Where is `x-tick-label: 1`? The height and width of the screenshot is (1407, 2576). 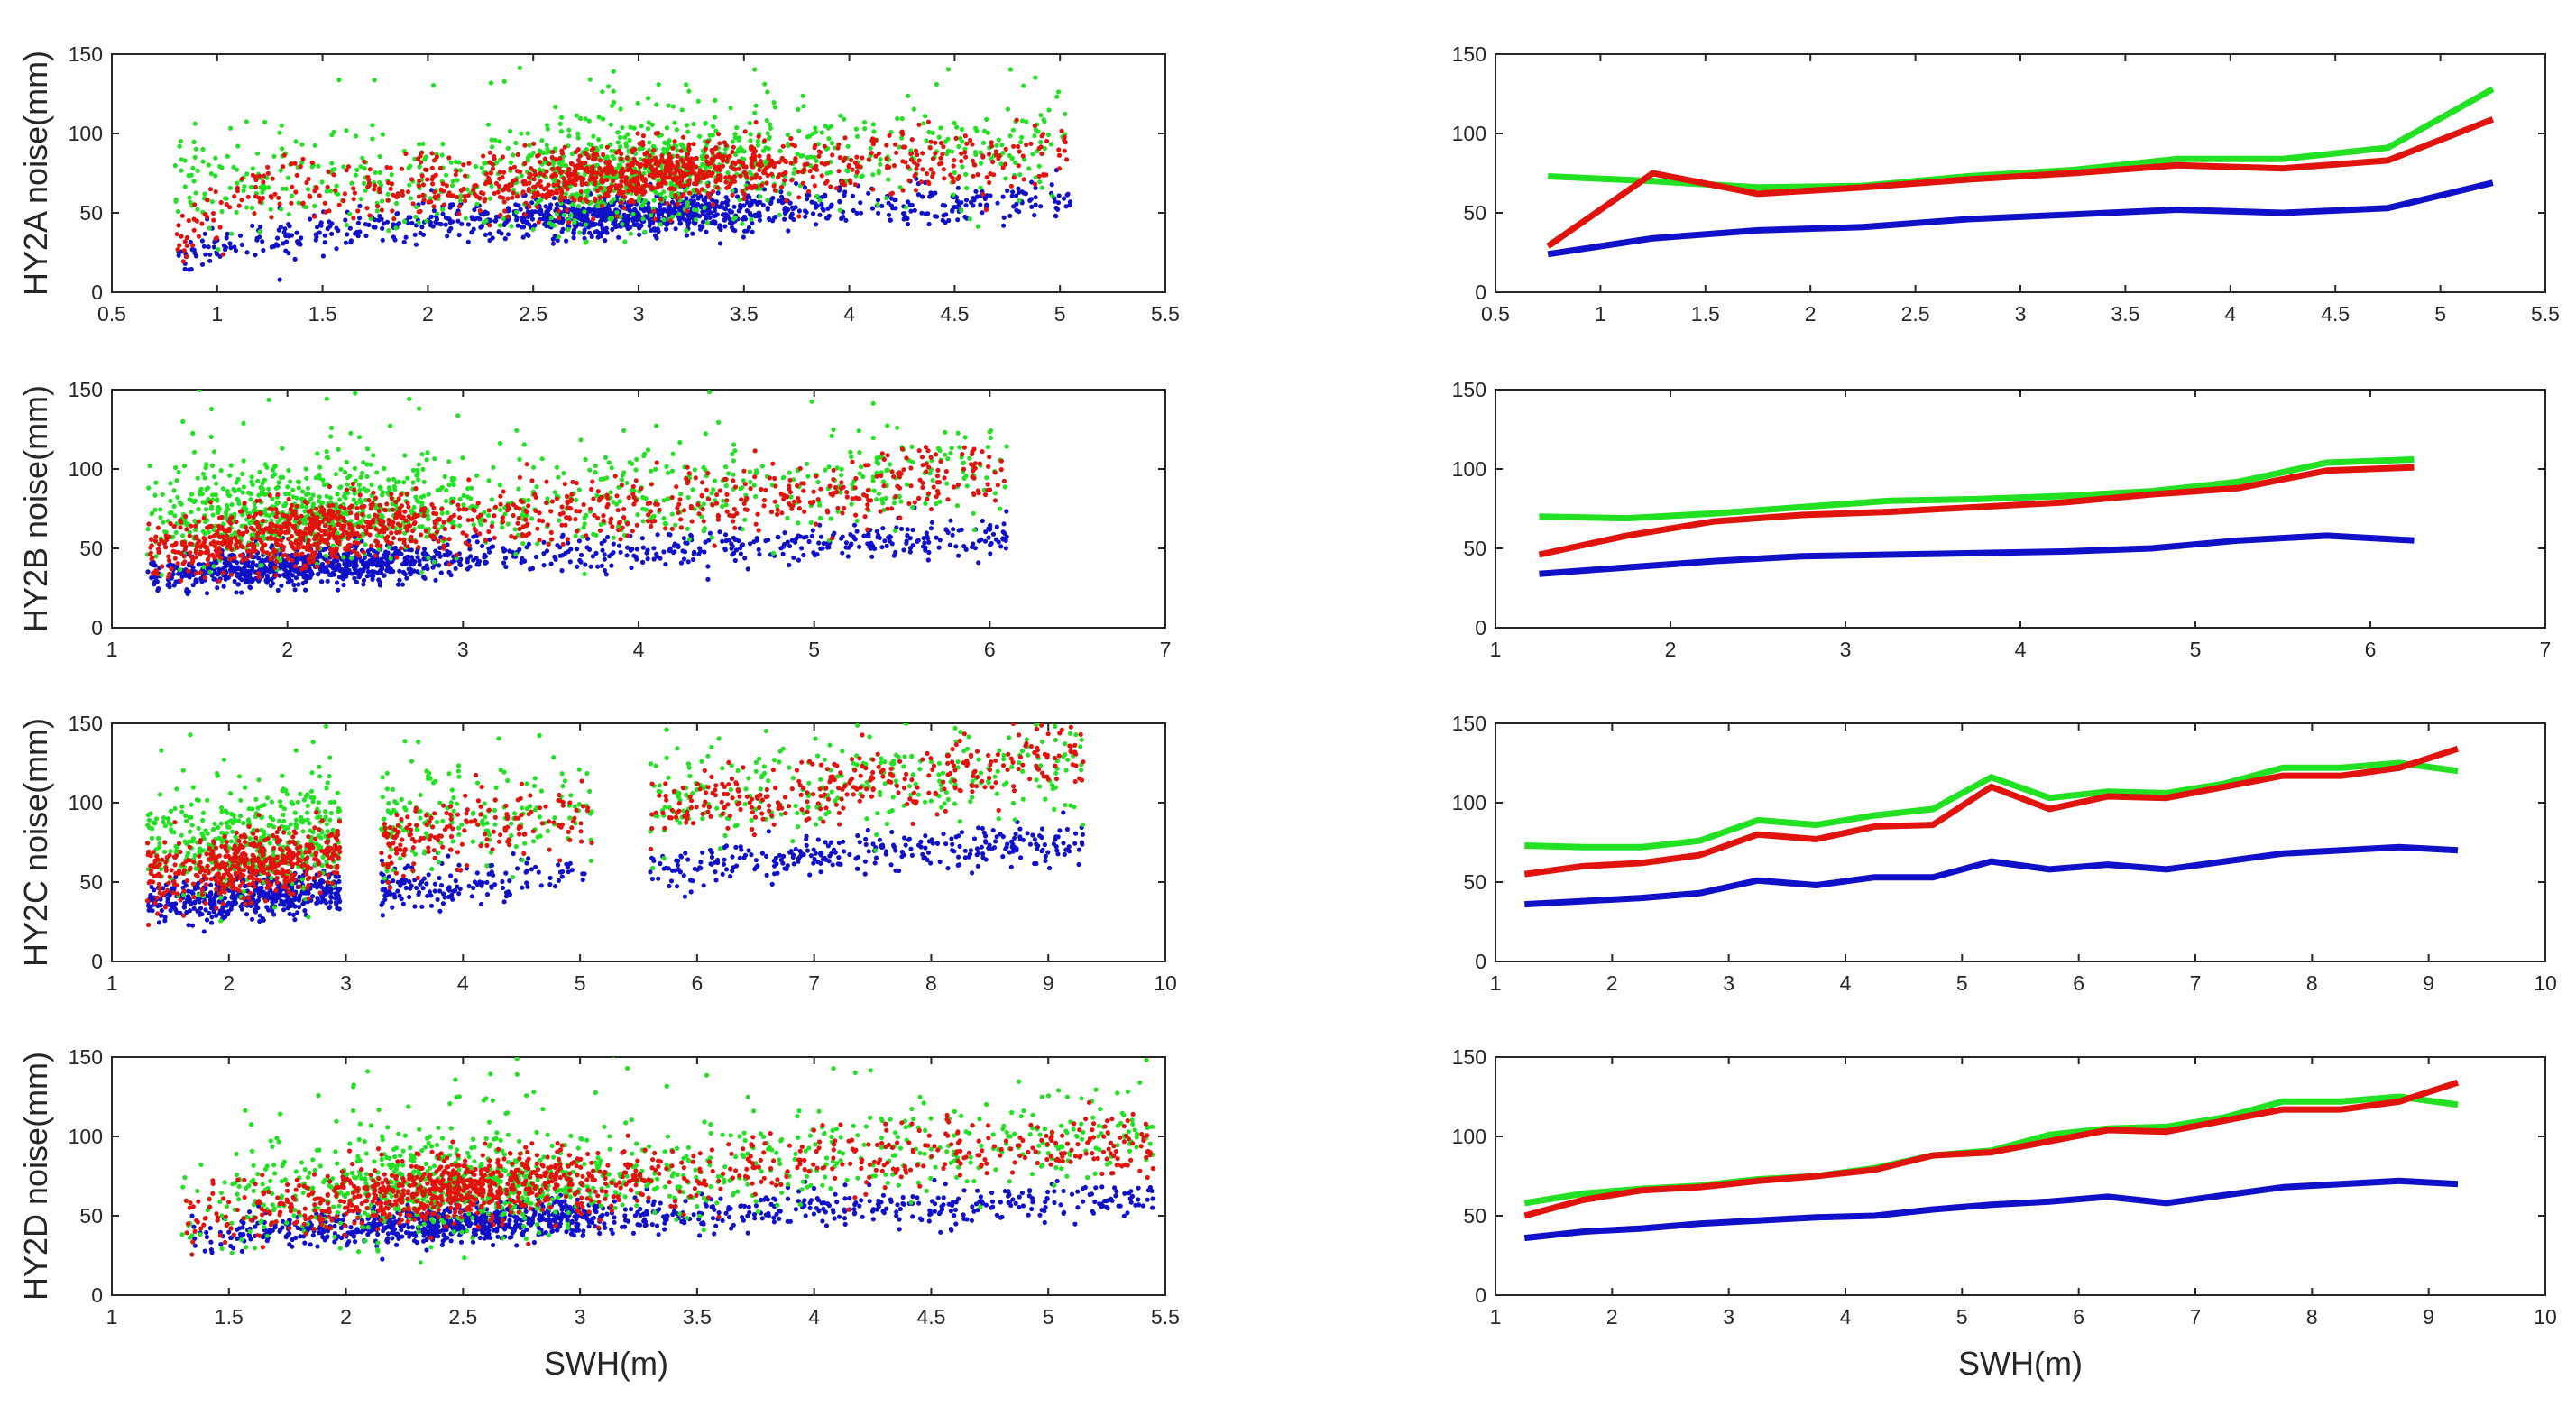
x-tick-label: 1 is located at coordinates (1601, 314).